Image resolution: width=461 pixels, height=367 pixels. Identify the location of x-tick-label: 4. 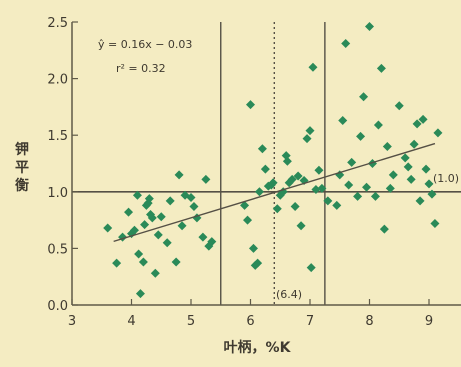
(131, 321).